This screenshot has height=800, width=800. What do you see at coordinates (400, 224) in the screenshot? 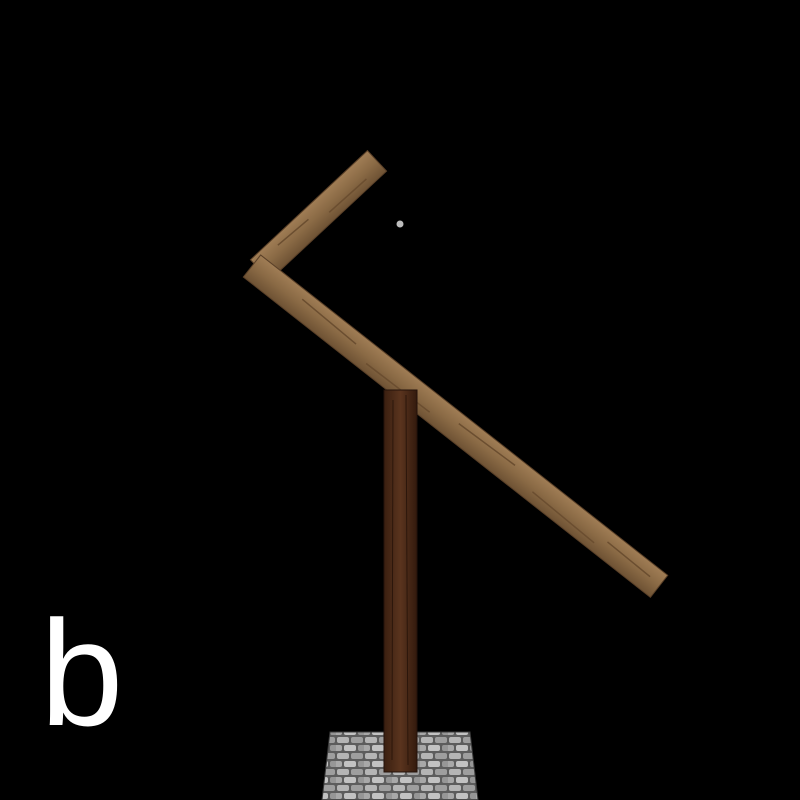
I see `pivot-marker` at bounding box center [400, 224].